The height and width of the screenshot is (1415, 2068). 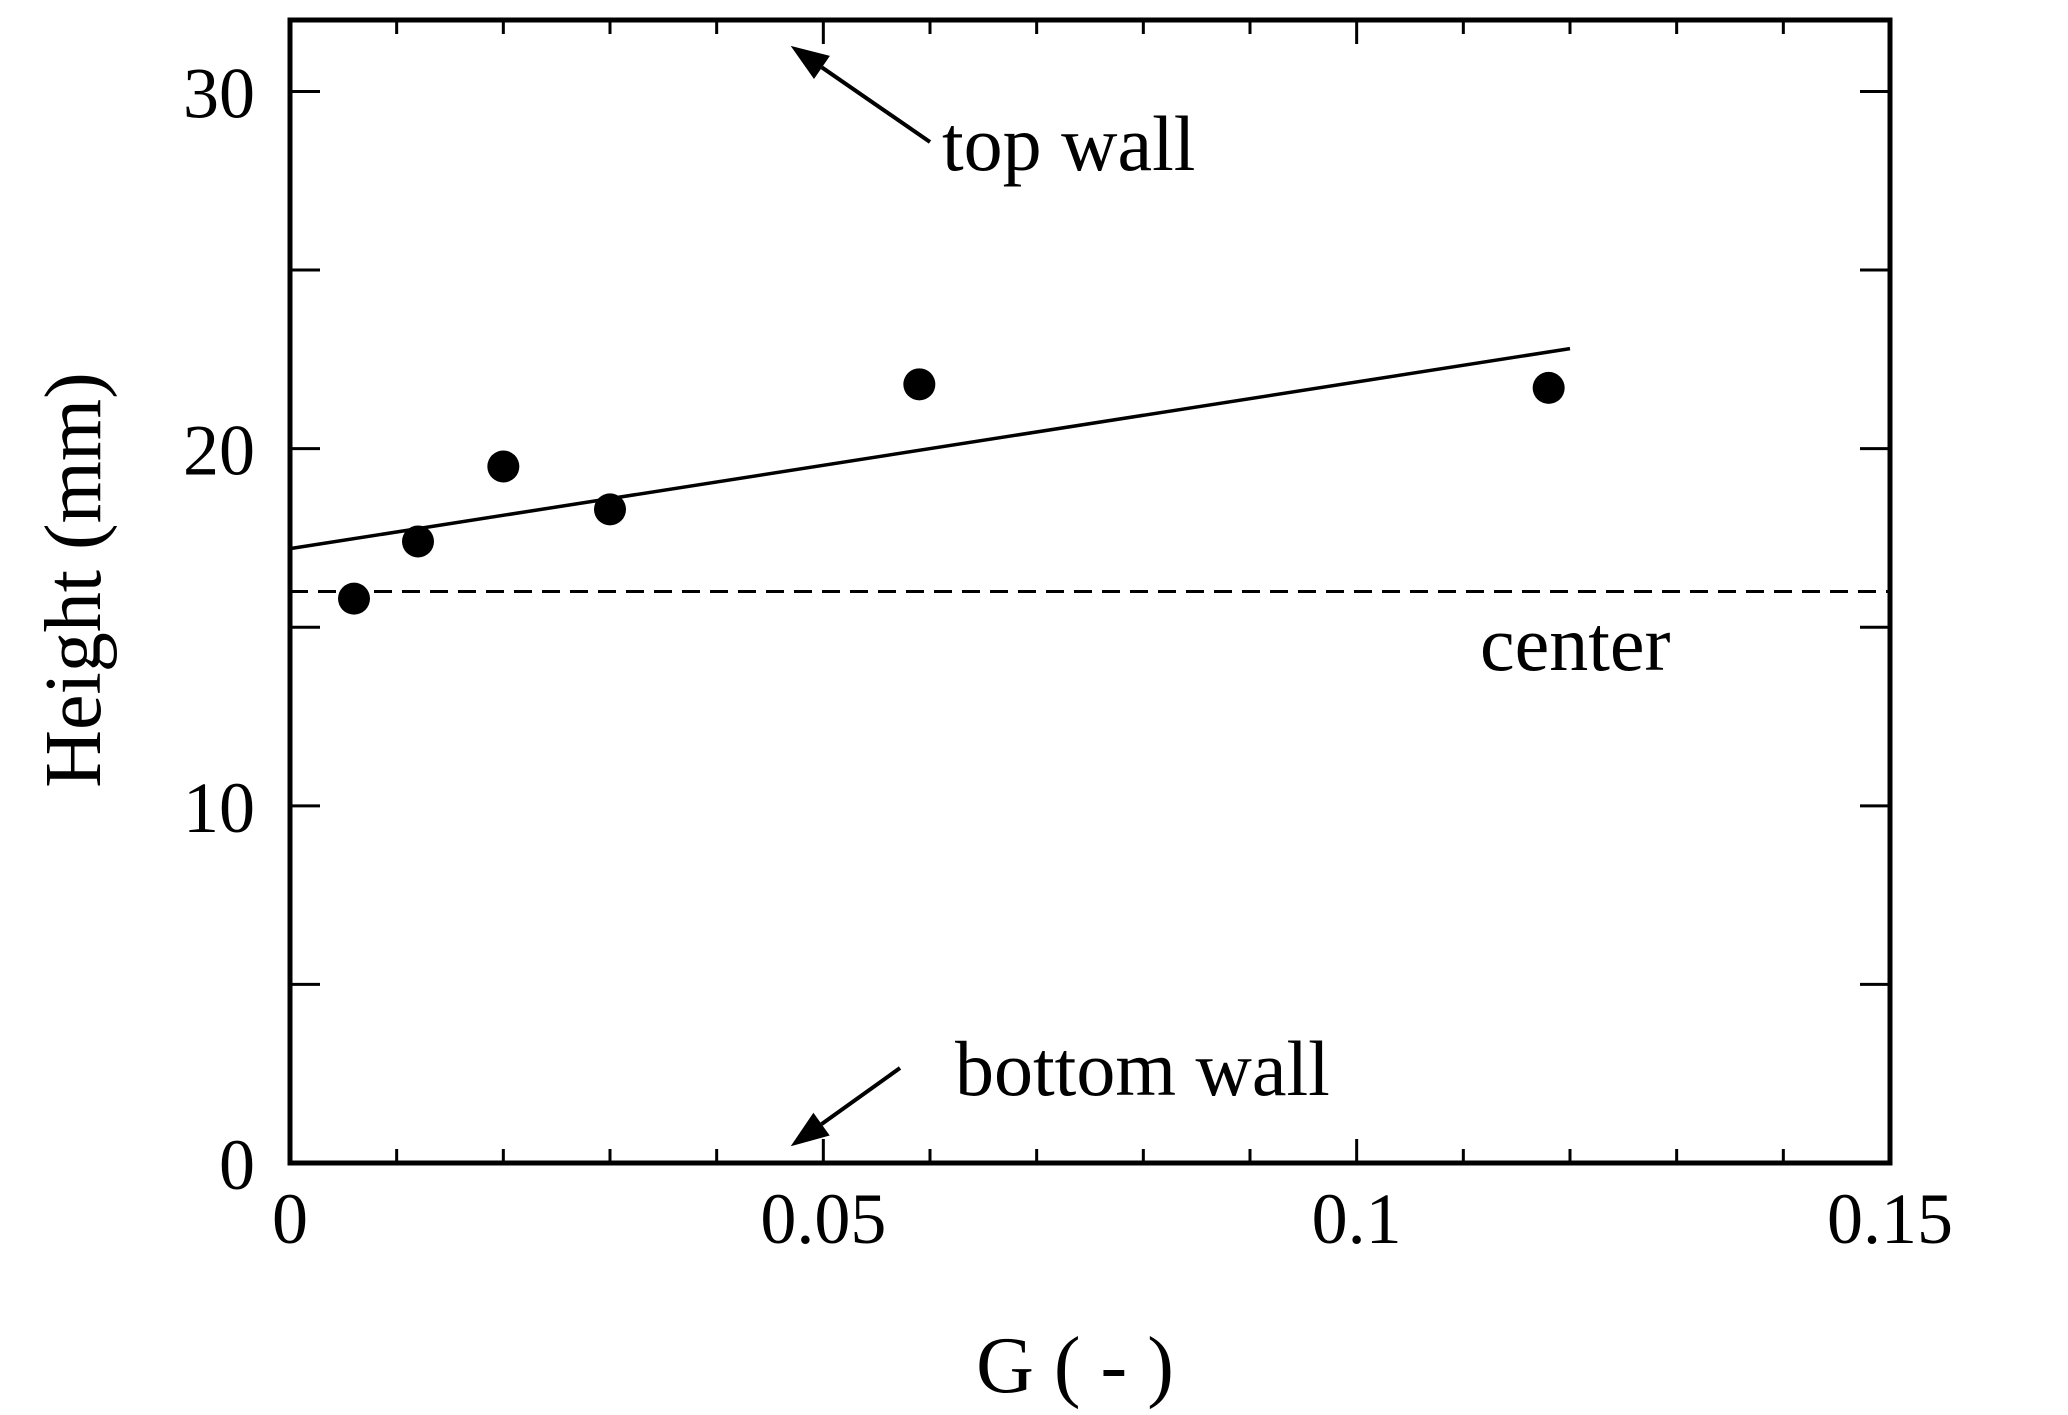 I want to click on x-axis-title: G ( - ), so click(x=1075, y=1366).